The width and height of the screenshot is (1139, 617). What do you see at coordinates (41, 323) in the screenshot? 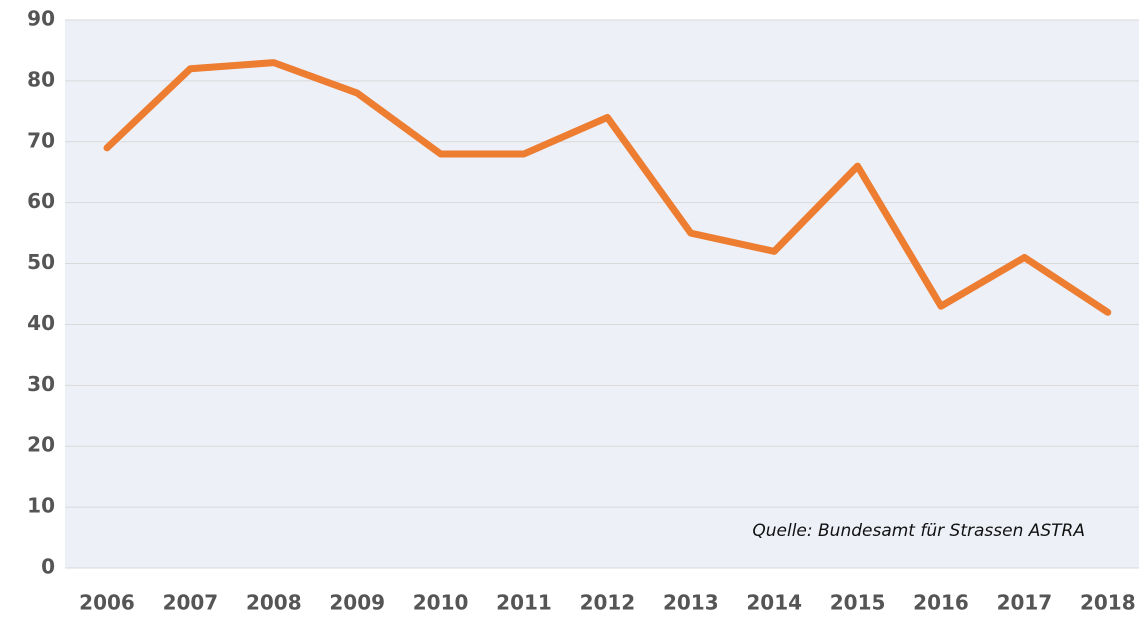
I see `y-tick-label: 40` at bounding box center [41, 323].